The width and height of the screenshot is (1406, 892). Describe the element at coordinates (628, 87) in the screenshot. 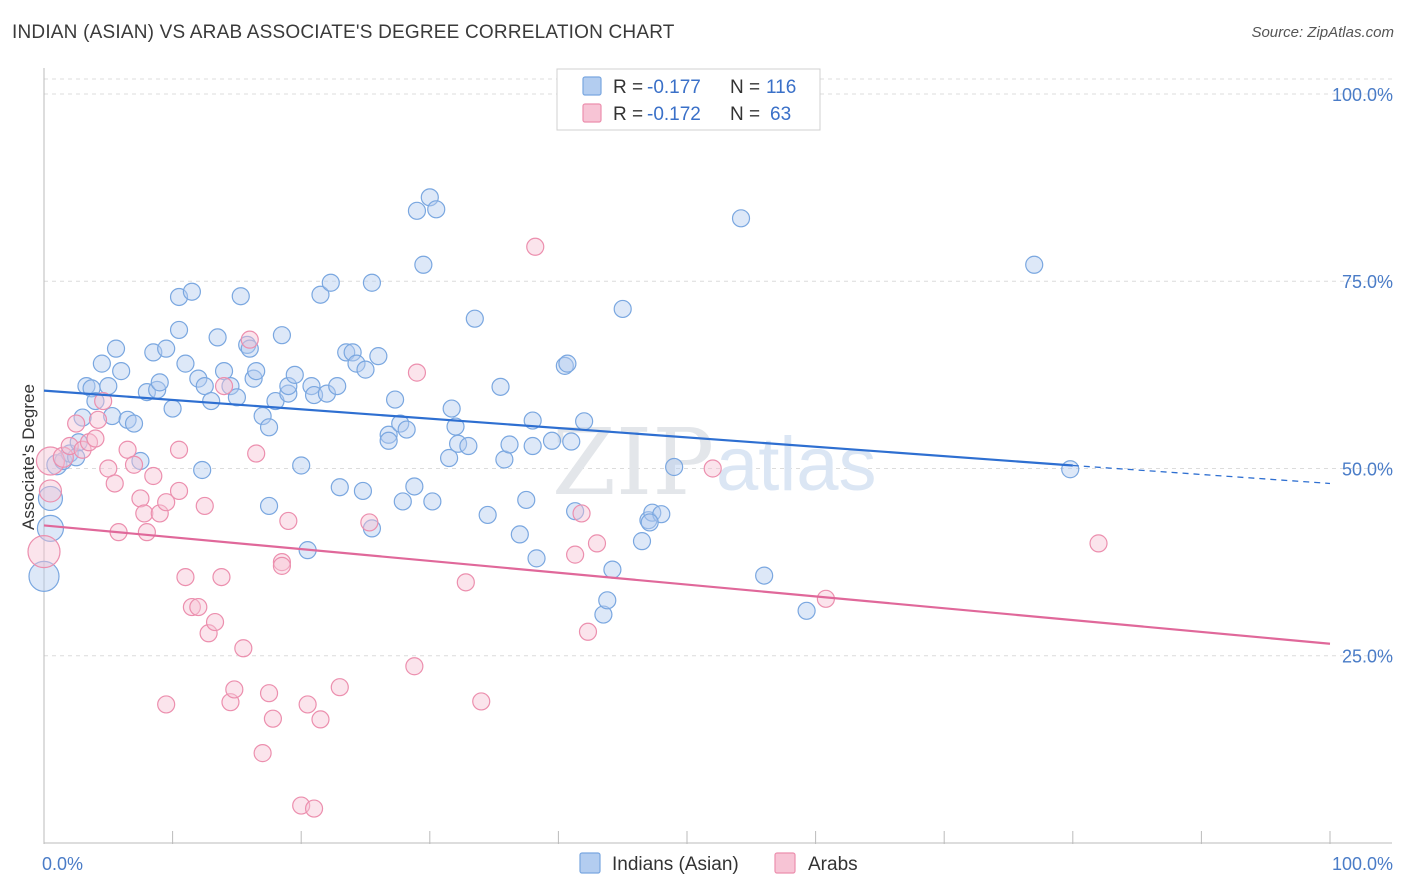

I see `legend-r-label-0: R =` at that location.